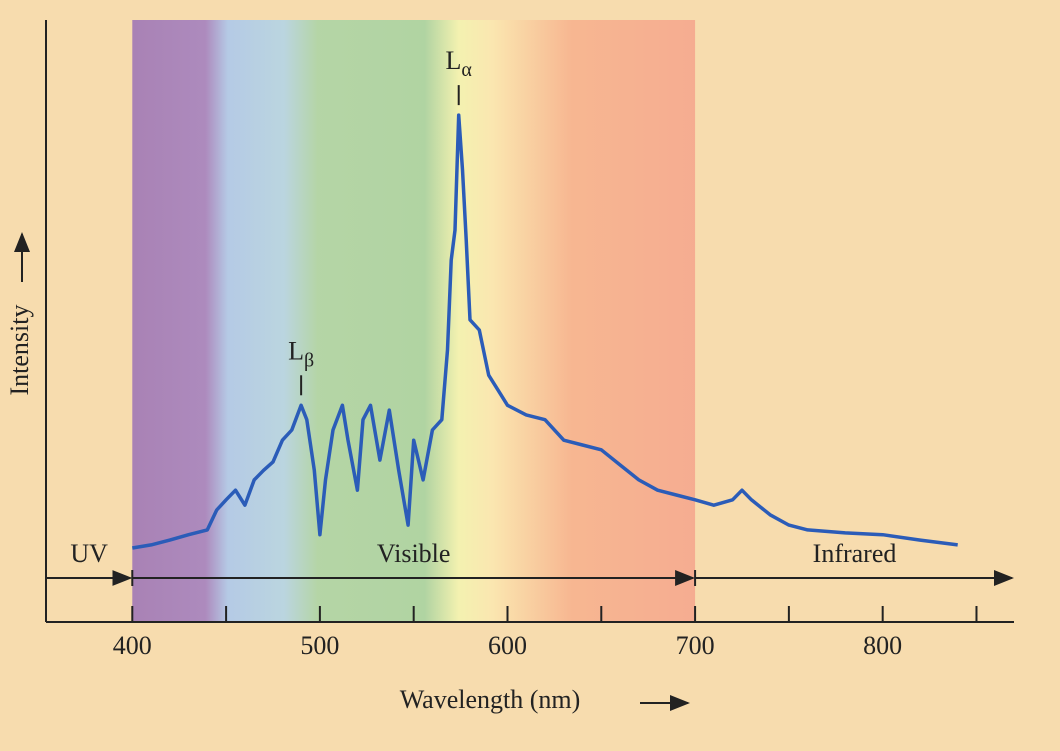 The width and height of the screenshot is (1060, 751). What do you see at coordinates (89, 553) in the screenshot?
I see `band-label: UV` at bounding box center [89, 553].